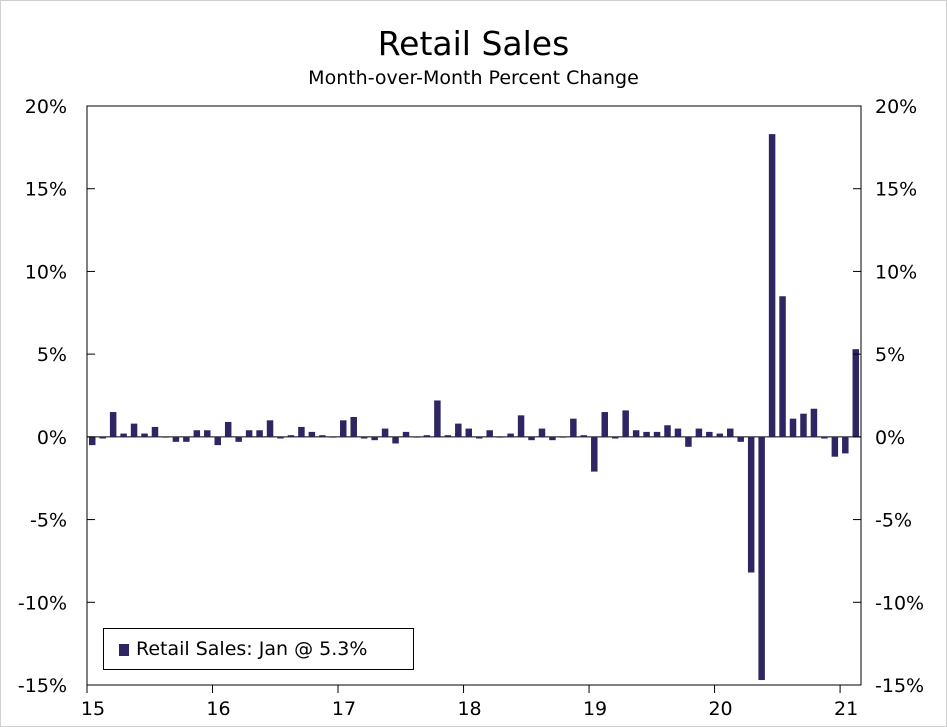 This screenshot has height=727, width=947. I want to click on x-tick-label: 16, so click(218, 709).